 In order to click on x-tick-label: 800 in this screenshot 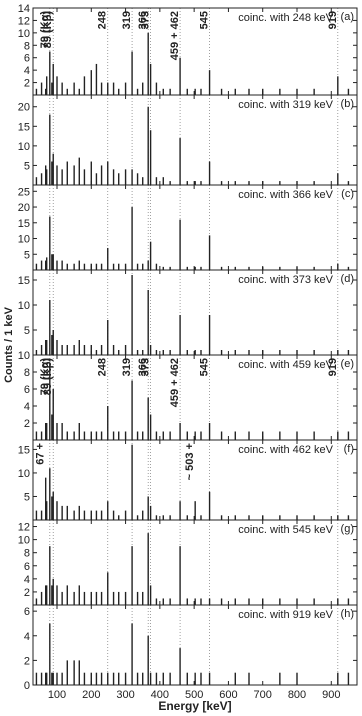, I will do `click(297, 695)`.